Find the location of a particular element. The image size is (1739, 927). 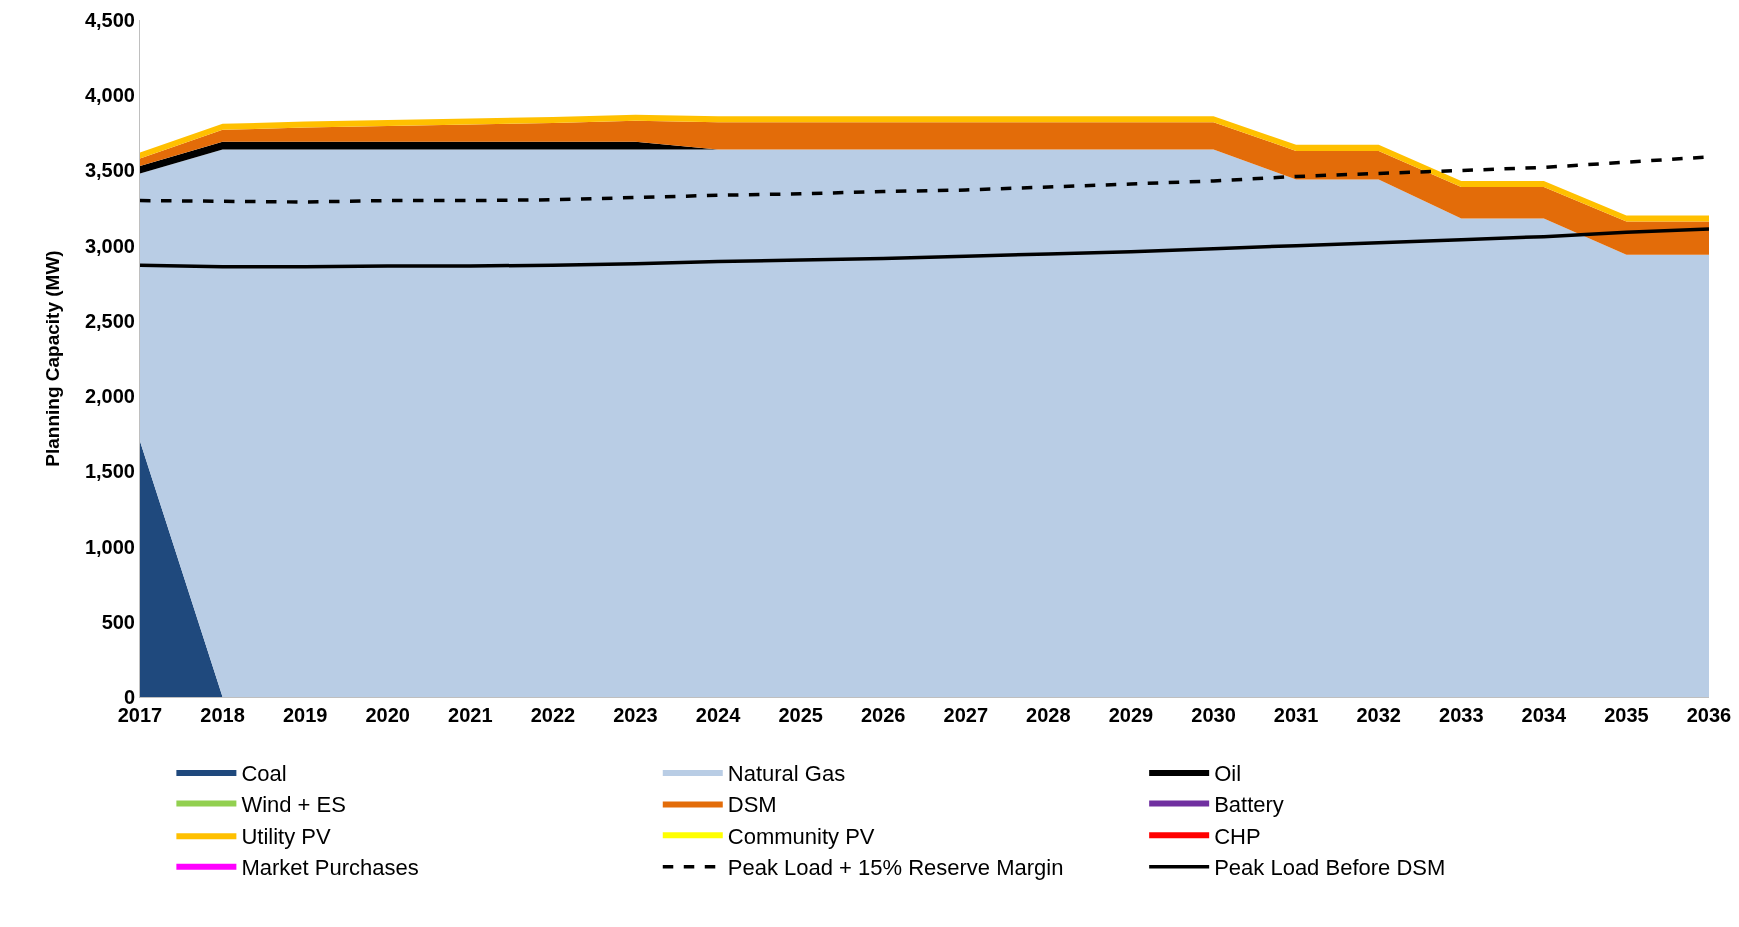

x-tick-label: 2030 is located at coordinates (1213, 715).